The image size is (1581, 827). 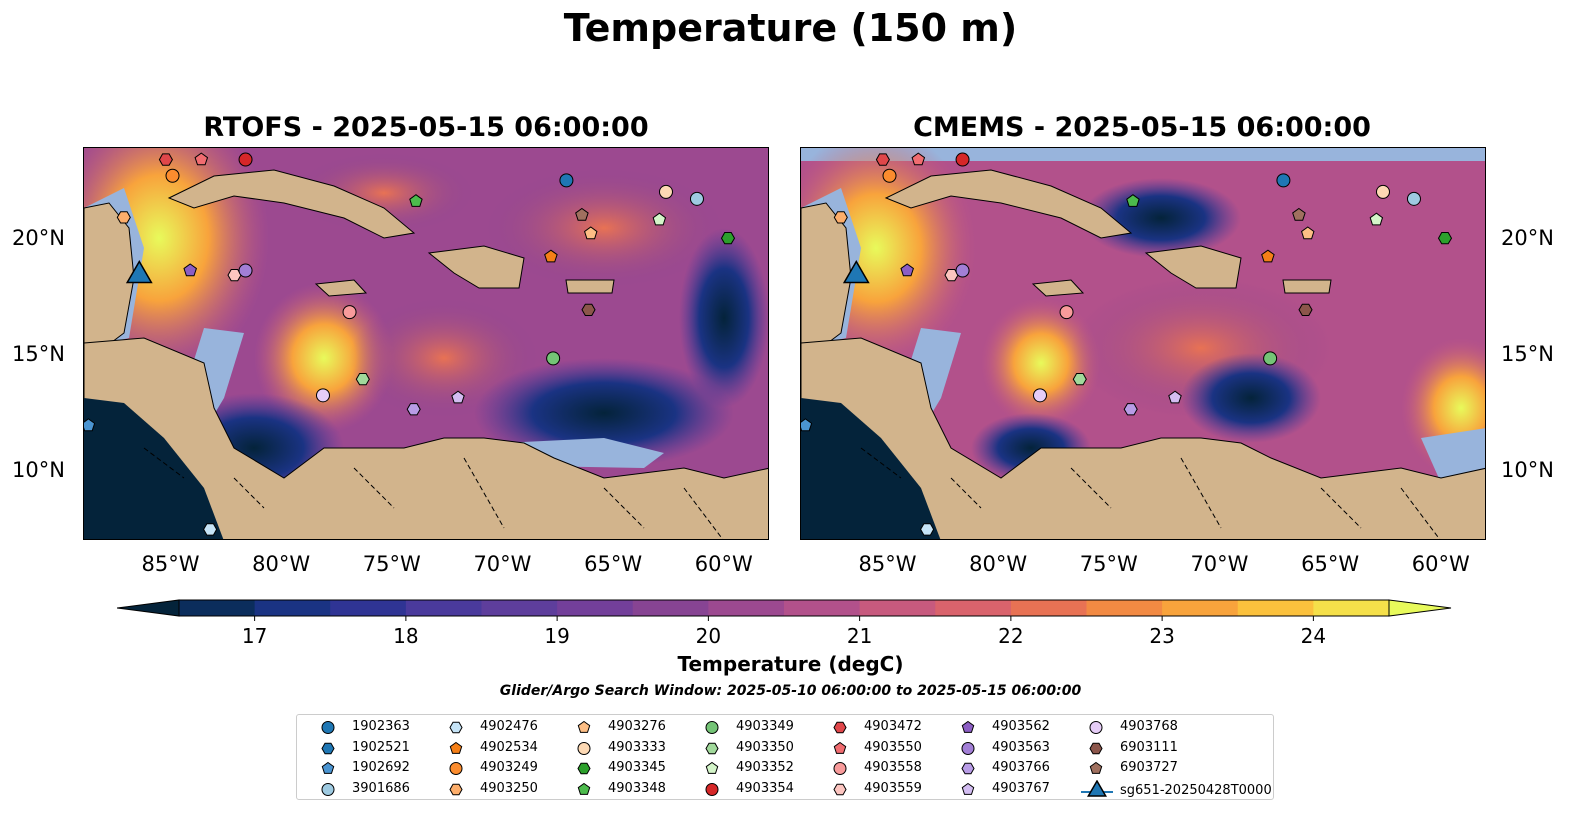 What do you see at coordinates (893, 788) in the screenshot?
I see `legend-label: 4903559` at bounding box center [893, 788].